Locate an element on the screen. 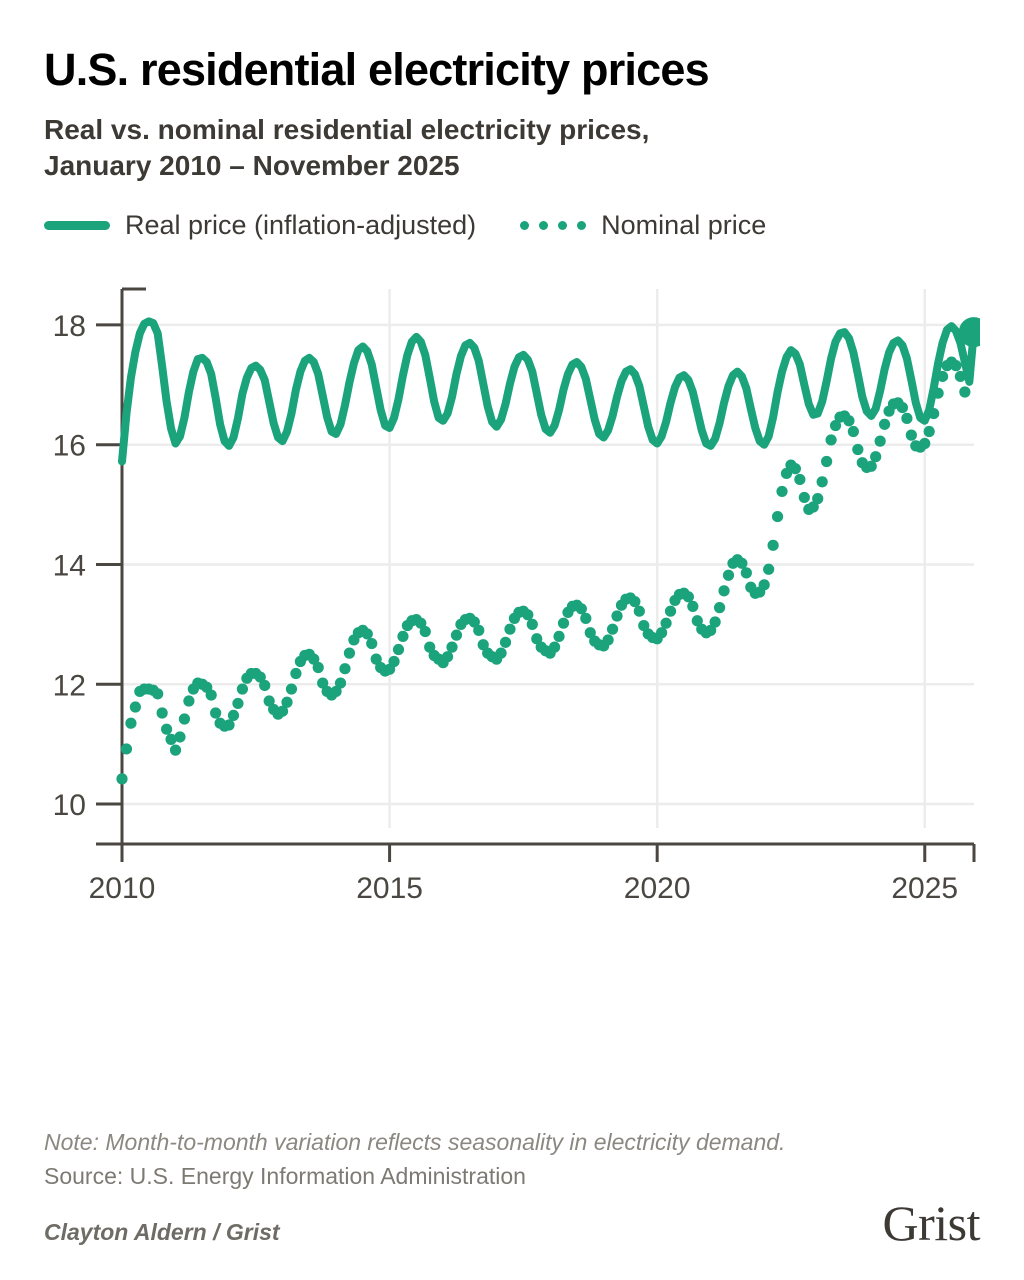  svg-text: 16 is located at coordinates (69, 446).